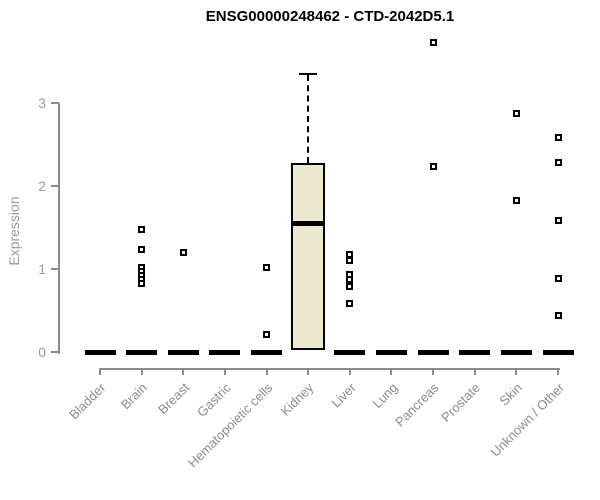 This screenshot has height=500, width=600. I want to click on whisker-line, so click(308, 119).